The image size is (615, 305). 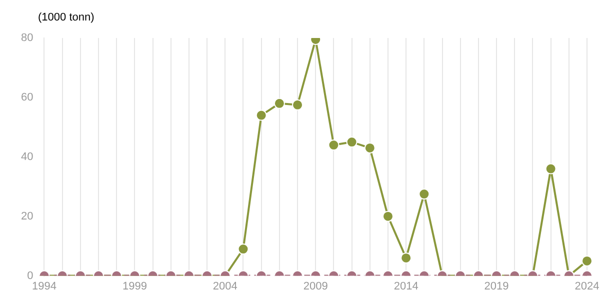 I want to click on y-tick-label: 40, so click(x=27, y=156).